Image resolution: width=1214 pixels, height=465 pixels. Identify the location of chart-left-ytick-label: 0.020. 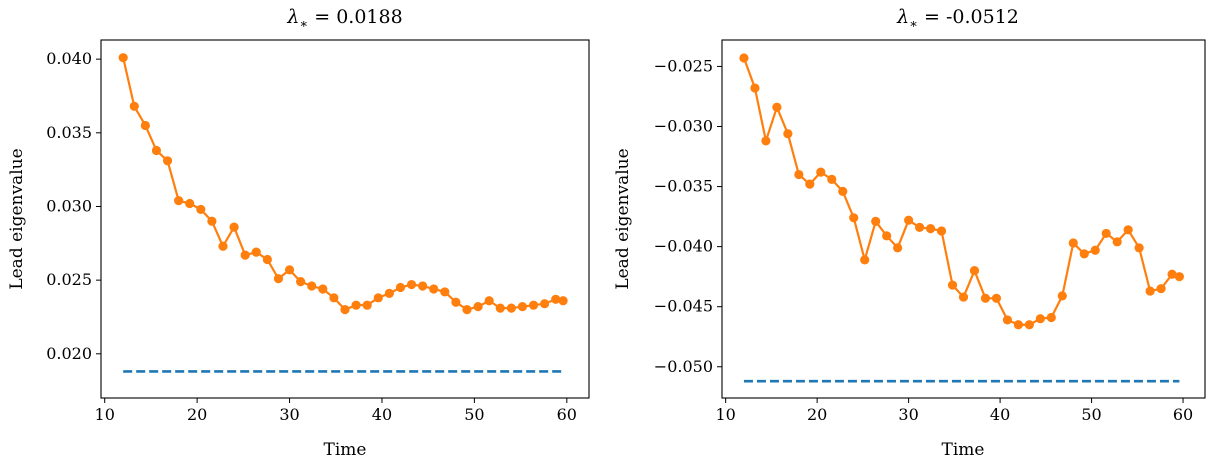
(69, 353).